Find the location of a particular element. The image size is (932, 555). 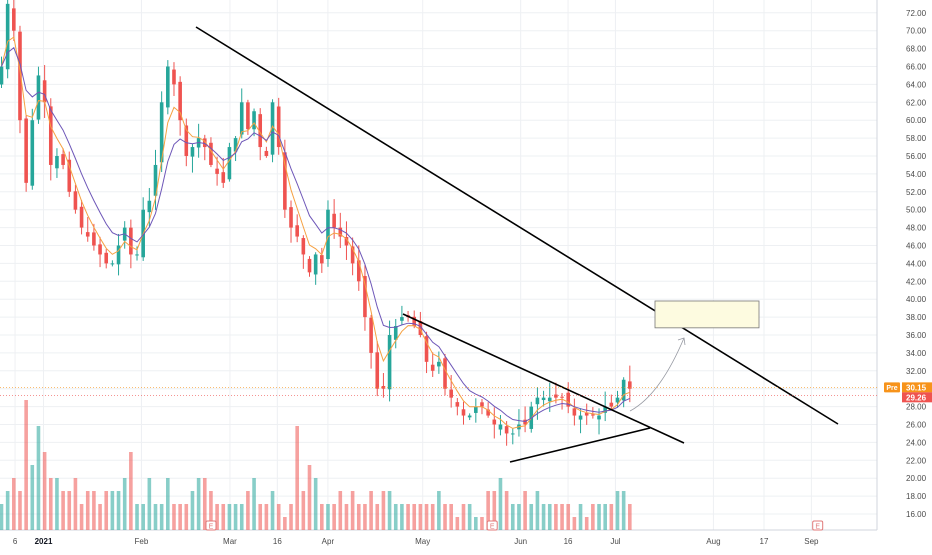

y-tick-label: 70.00 is located at coordinates (916, 31).